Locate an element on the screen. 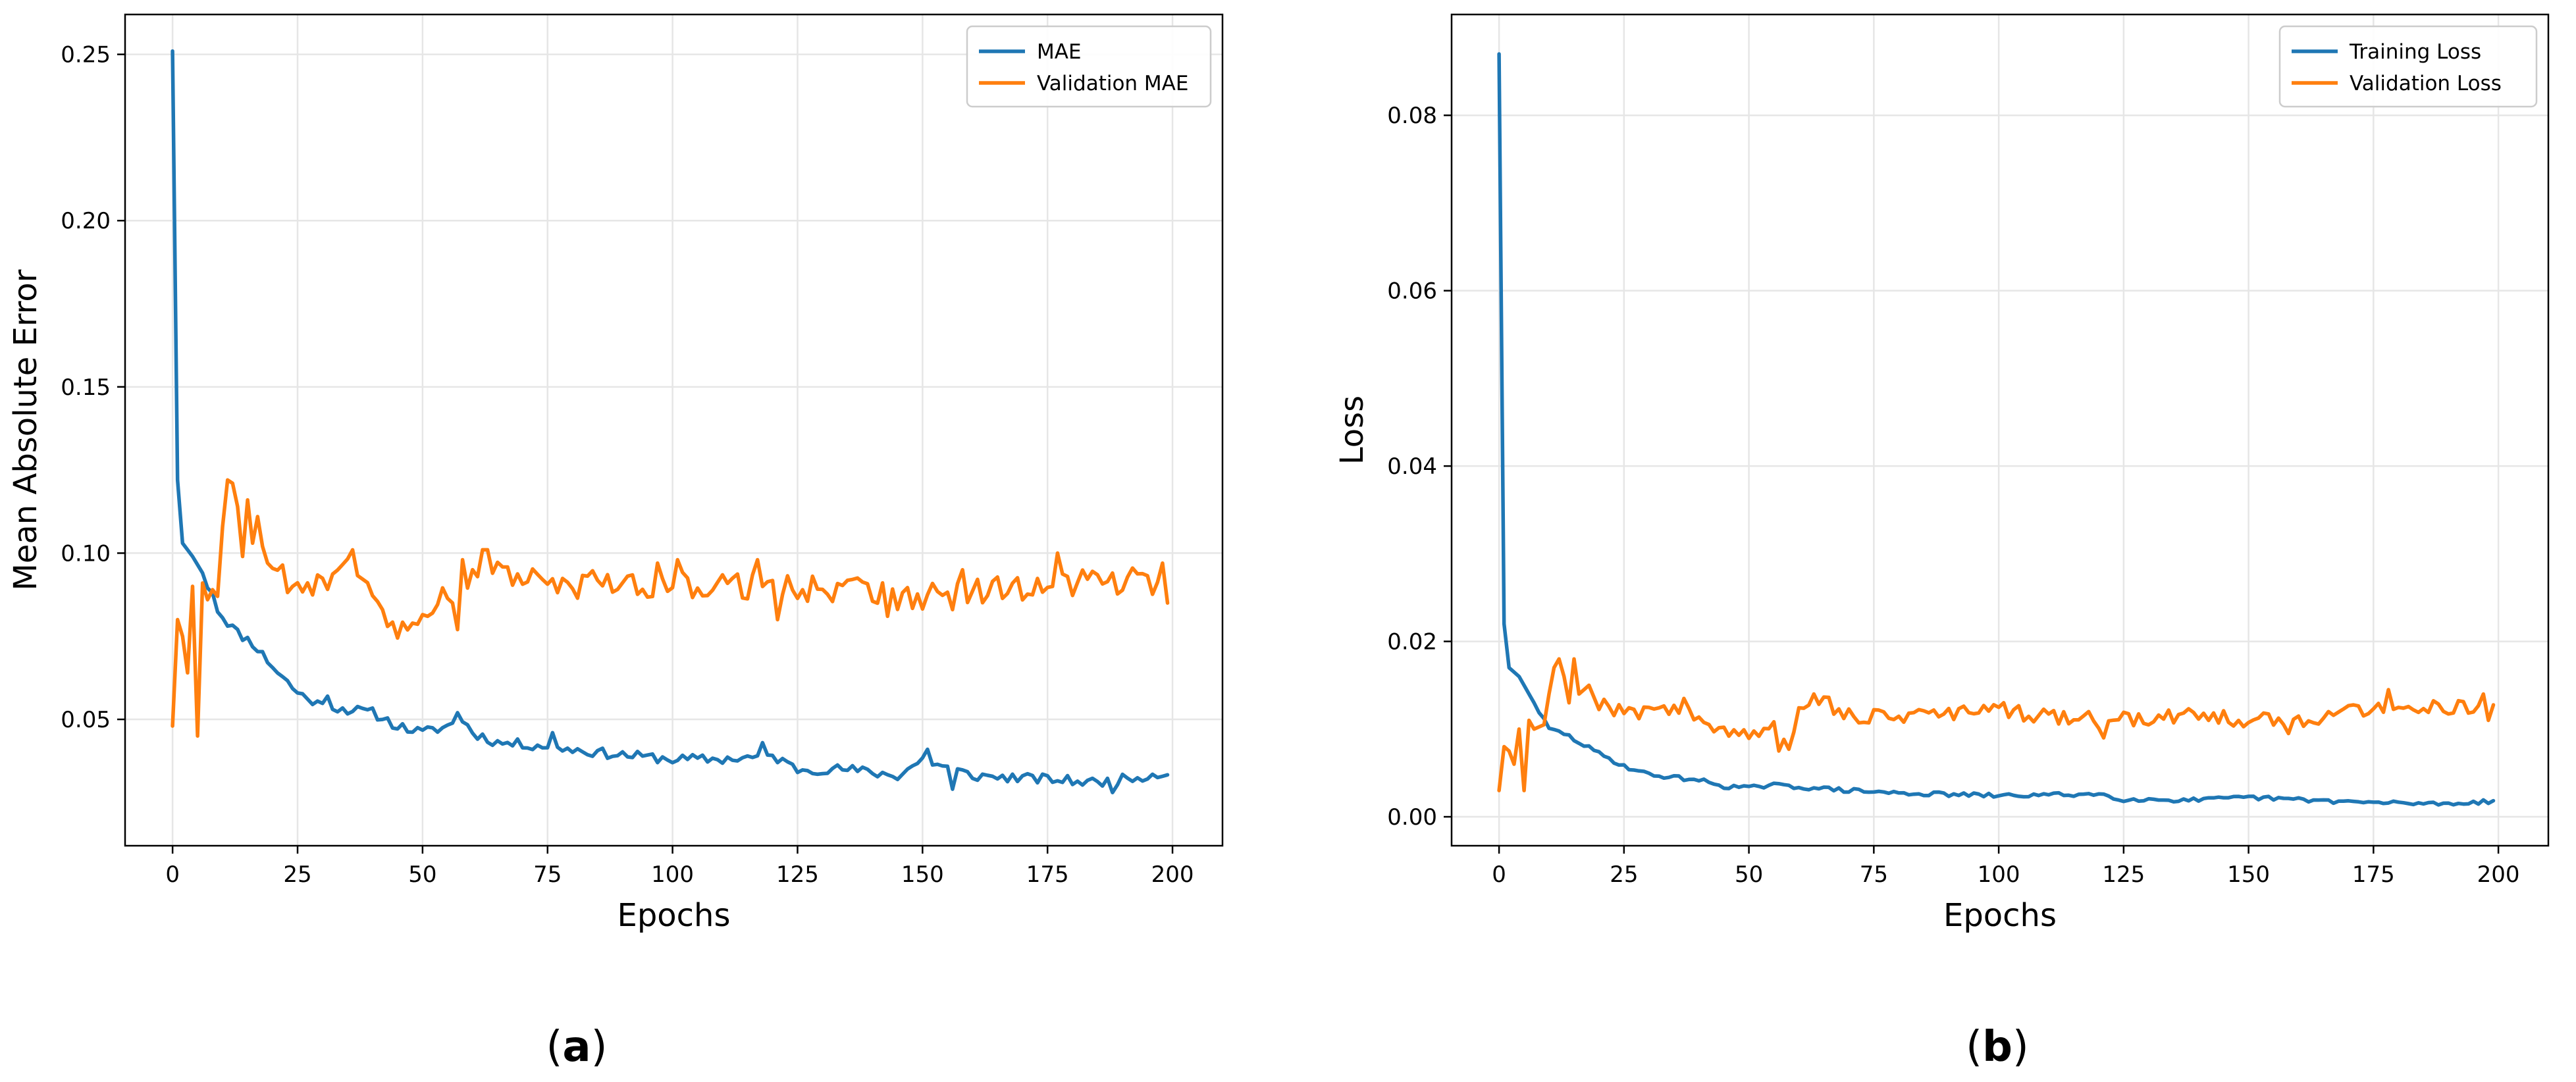 The image size is (2576, 1082). ytick-label-a-3: 0.20 is located at coordinates (86, 221).